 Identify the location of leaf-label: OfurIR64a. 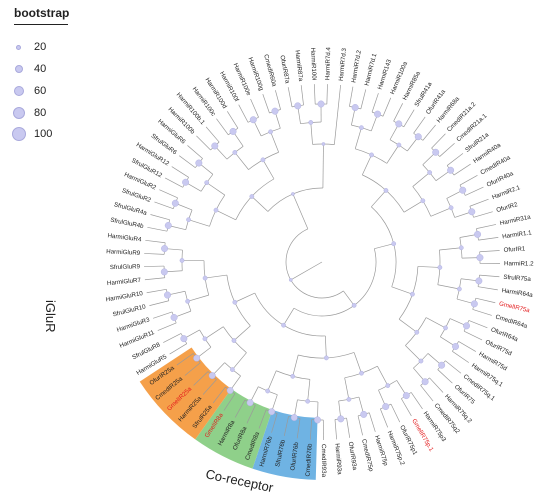
(505, 334).